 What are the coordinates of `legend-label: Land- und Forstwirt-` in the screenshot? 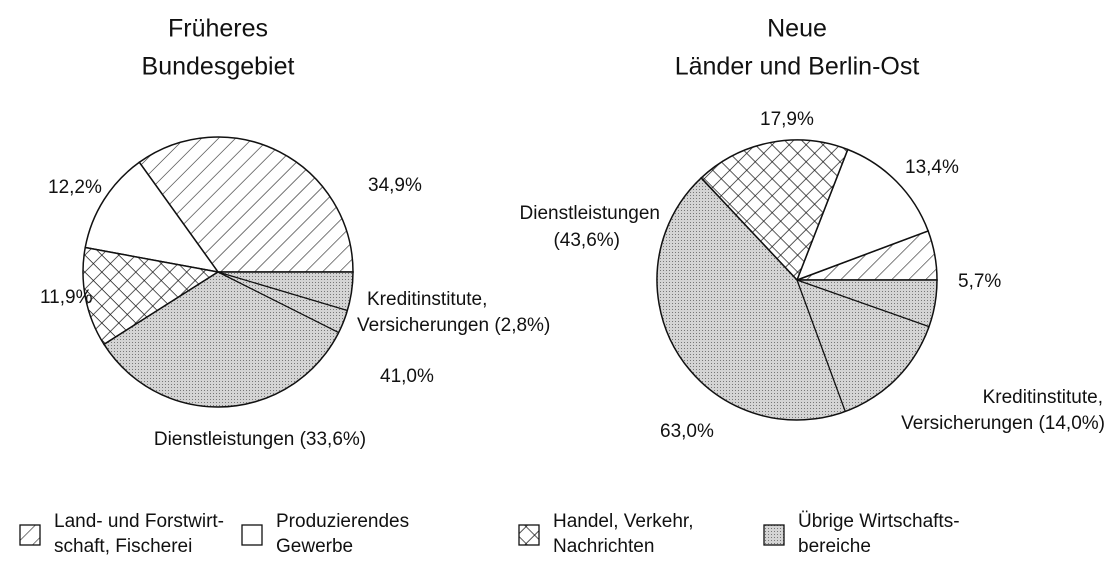 It's located at (139, 521).